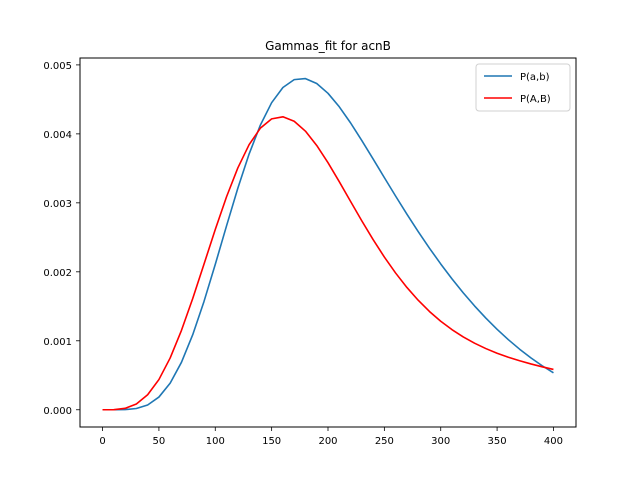 This screenshot has height=480, width=640. I want to click on legend-label-1: P(a,b), so click(535, 77).